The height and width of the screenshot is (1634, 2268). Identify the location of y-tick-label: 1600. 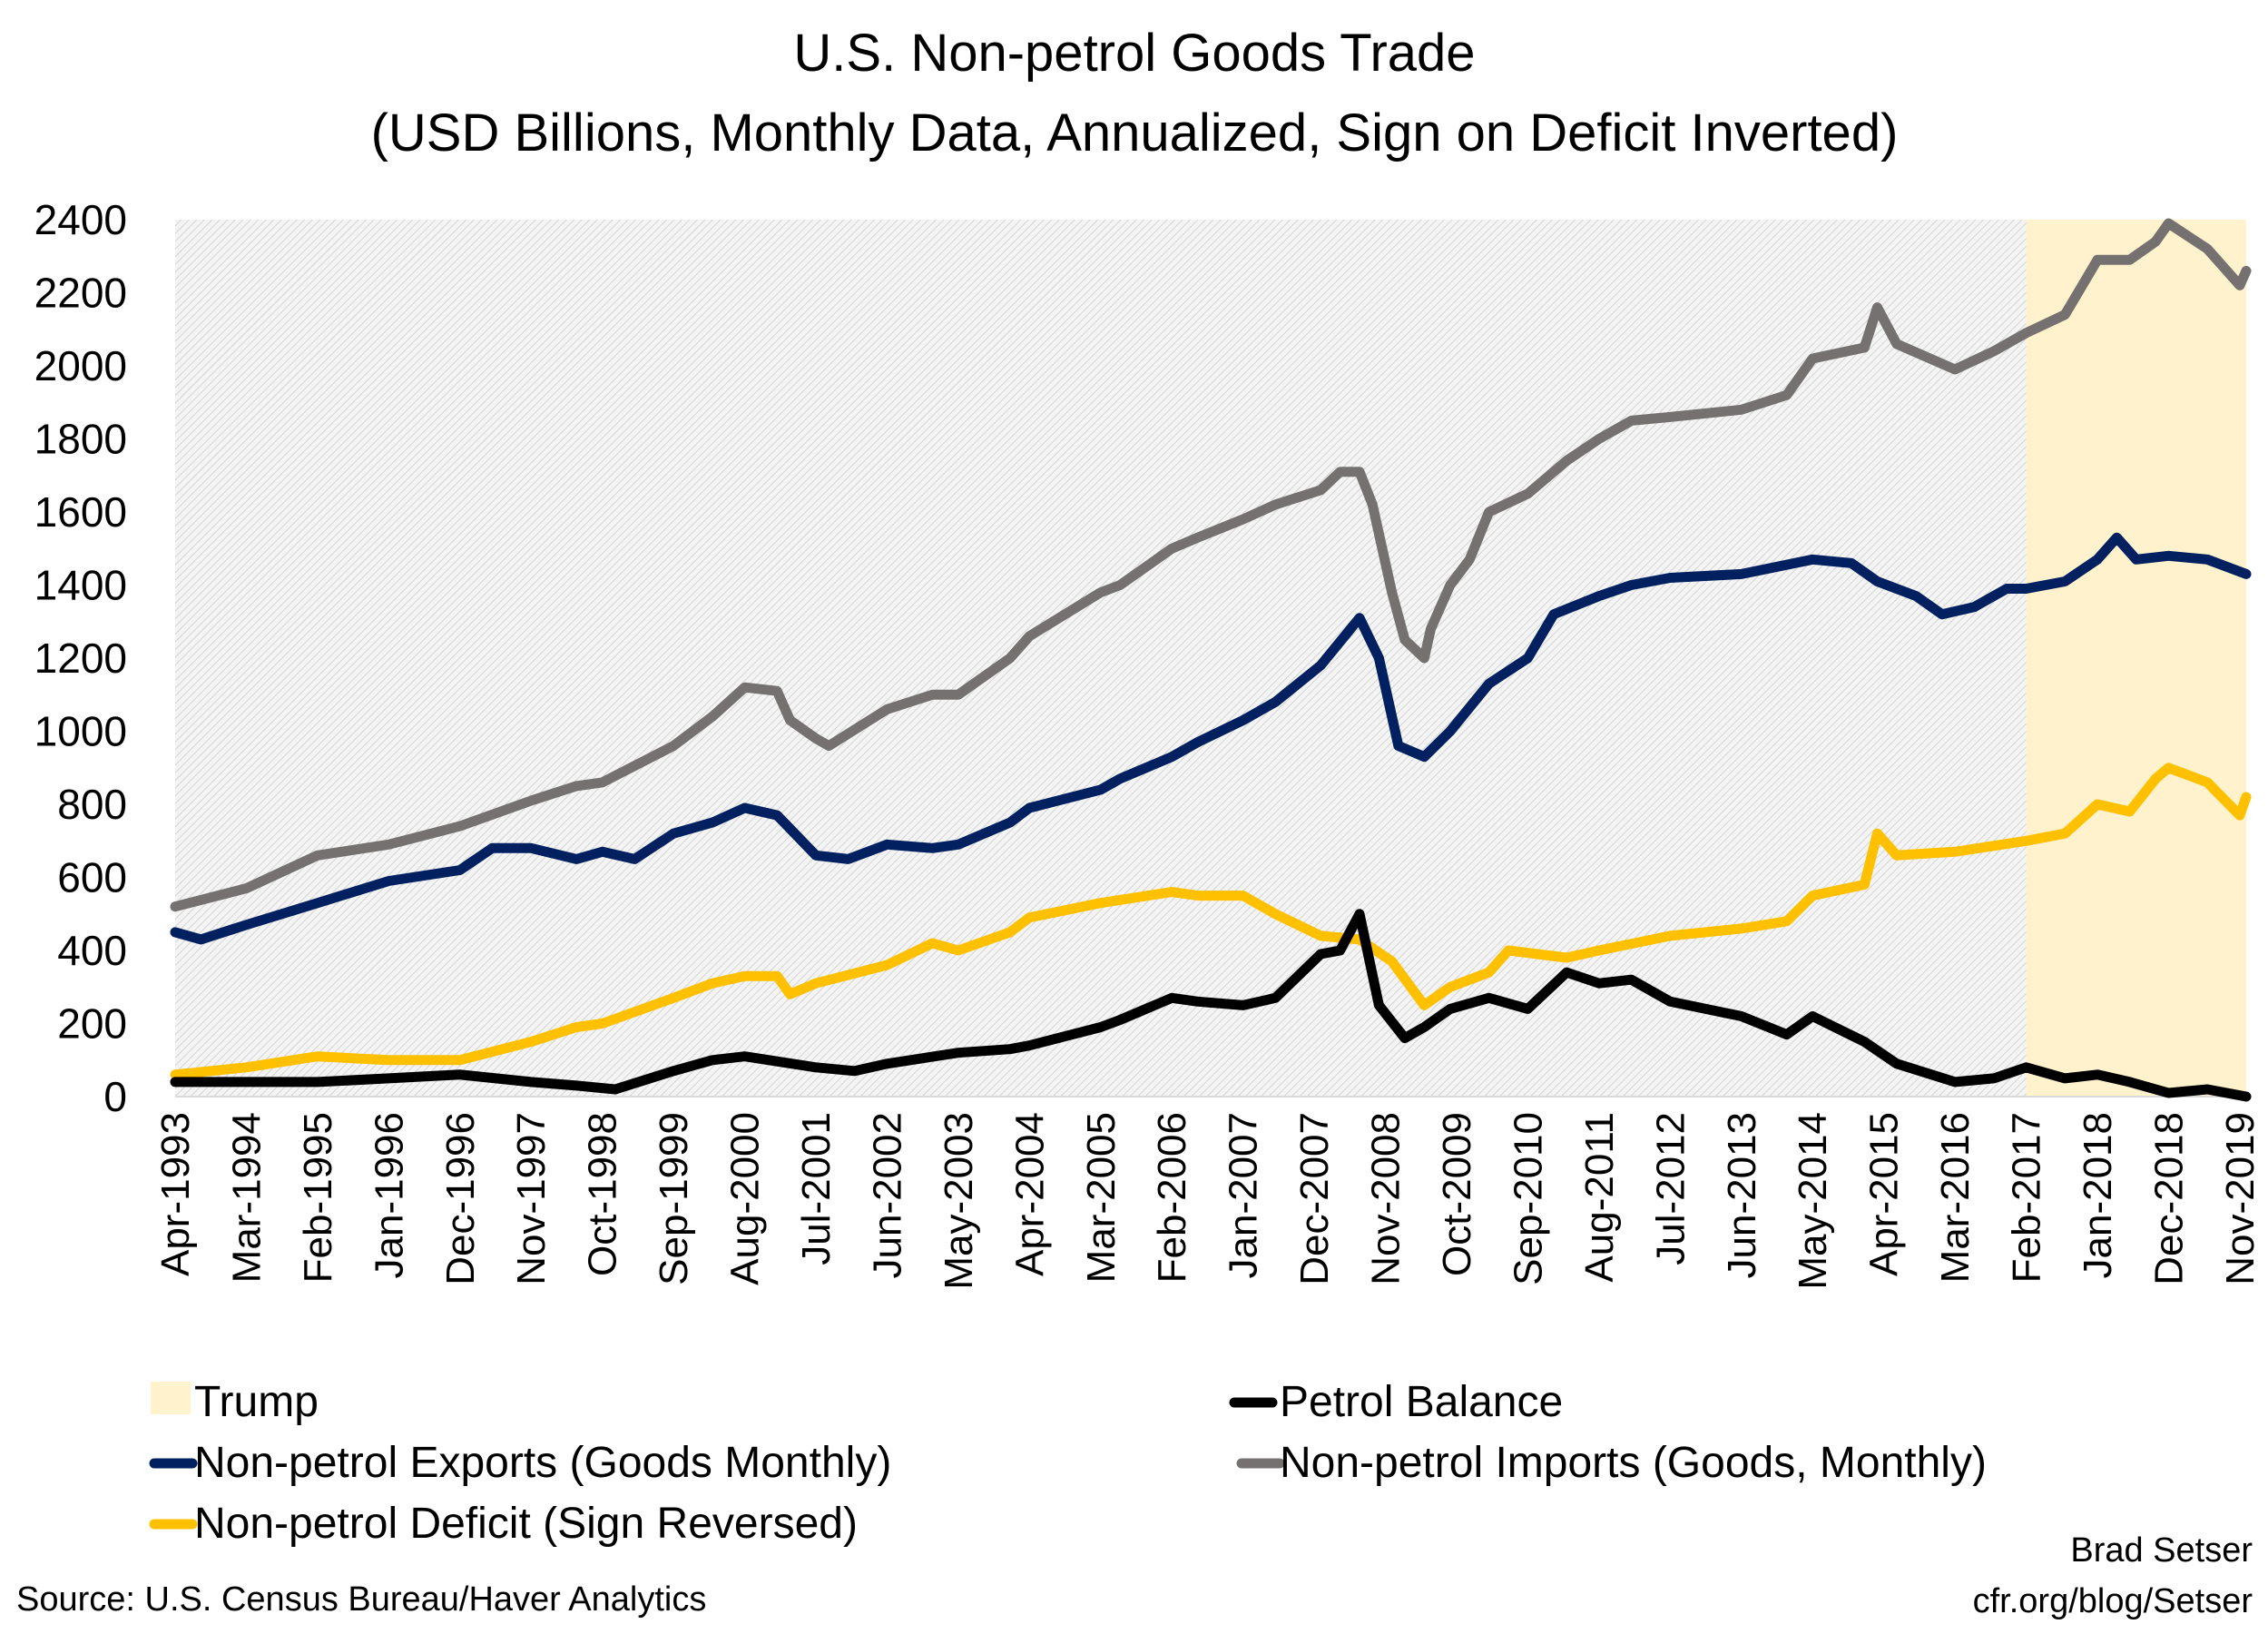
(80, 512).